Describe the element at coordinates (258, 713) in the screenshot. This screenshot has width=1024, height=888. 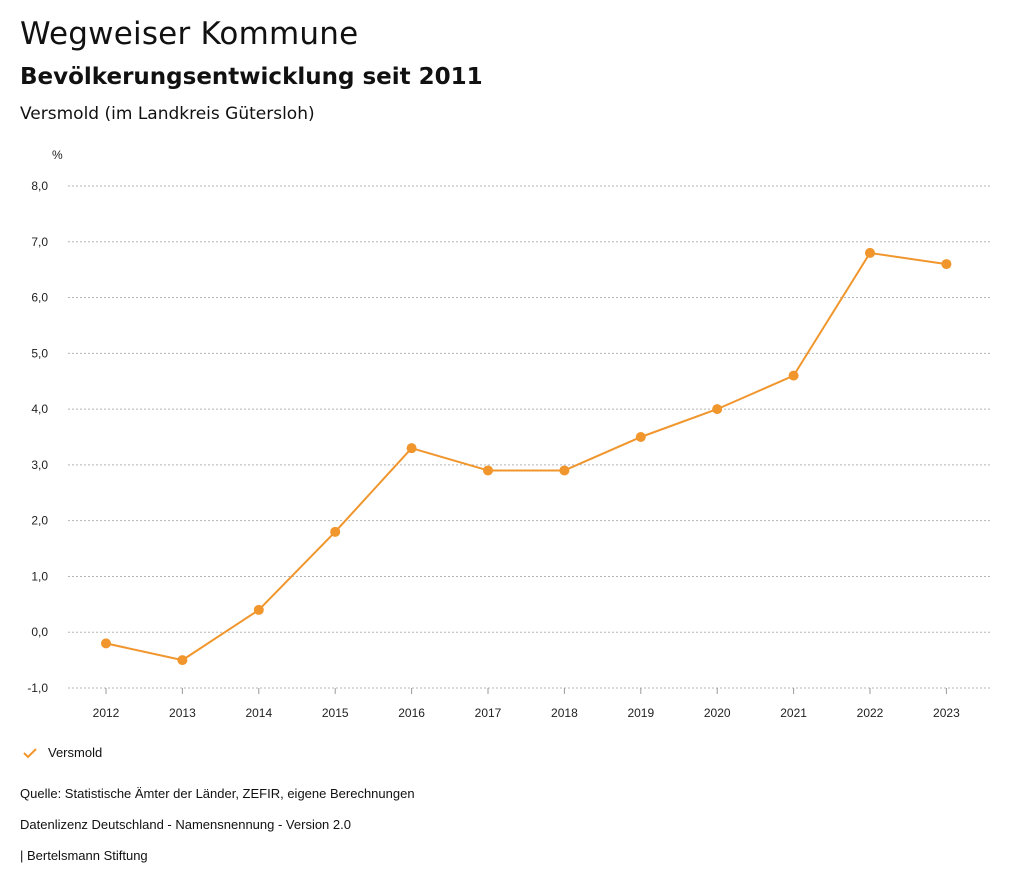
I see `x-tick-label: 2014` at that location.